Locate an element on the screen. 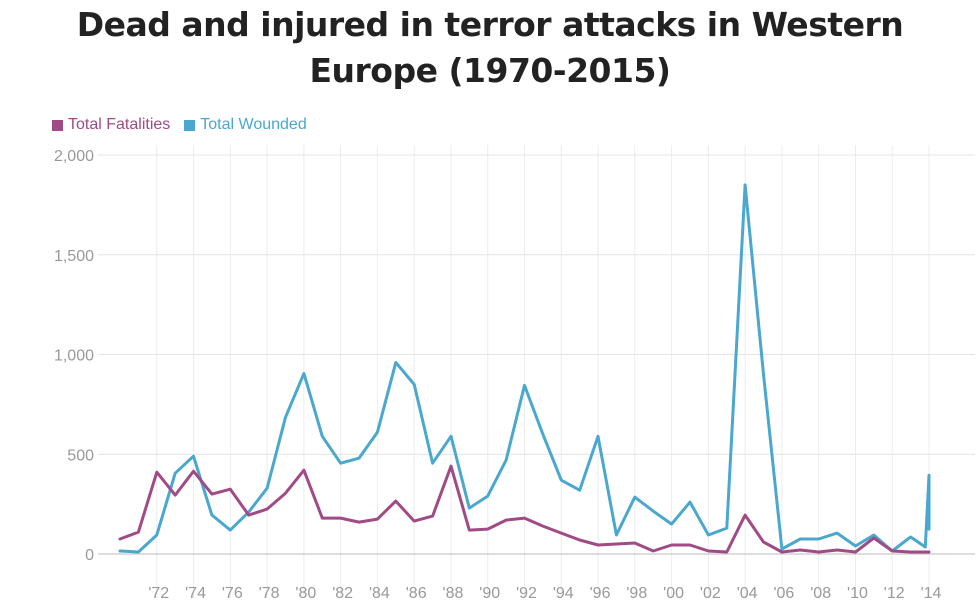  x-tick-label: '92 is located at coordinates (526, 593).